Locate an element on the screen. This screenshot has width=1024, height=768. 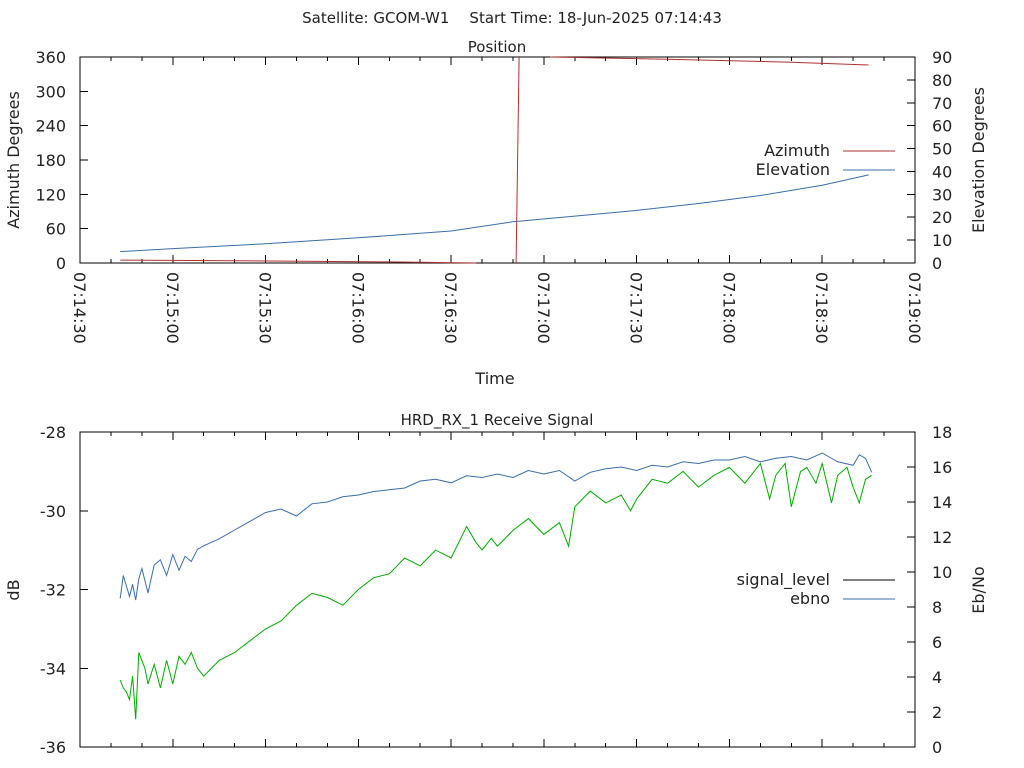
y-tick-label: -32 is located at coordinates (53, 590).